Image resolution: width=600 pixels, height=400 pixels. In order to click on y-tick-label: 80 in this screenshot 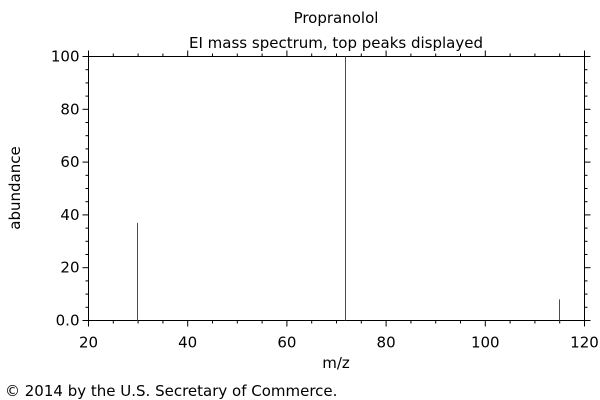, I will do `click(69, 109)`.